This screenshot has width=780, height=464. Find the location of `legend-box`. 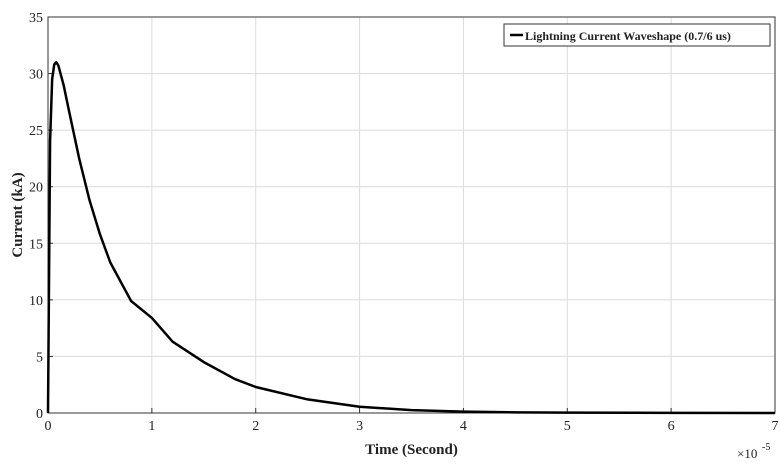

legend-box is located at coordinates (637, 35).